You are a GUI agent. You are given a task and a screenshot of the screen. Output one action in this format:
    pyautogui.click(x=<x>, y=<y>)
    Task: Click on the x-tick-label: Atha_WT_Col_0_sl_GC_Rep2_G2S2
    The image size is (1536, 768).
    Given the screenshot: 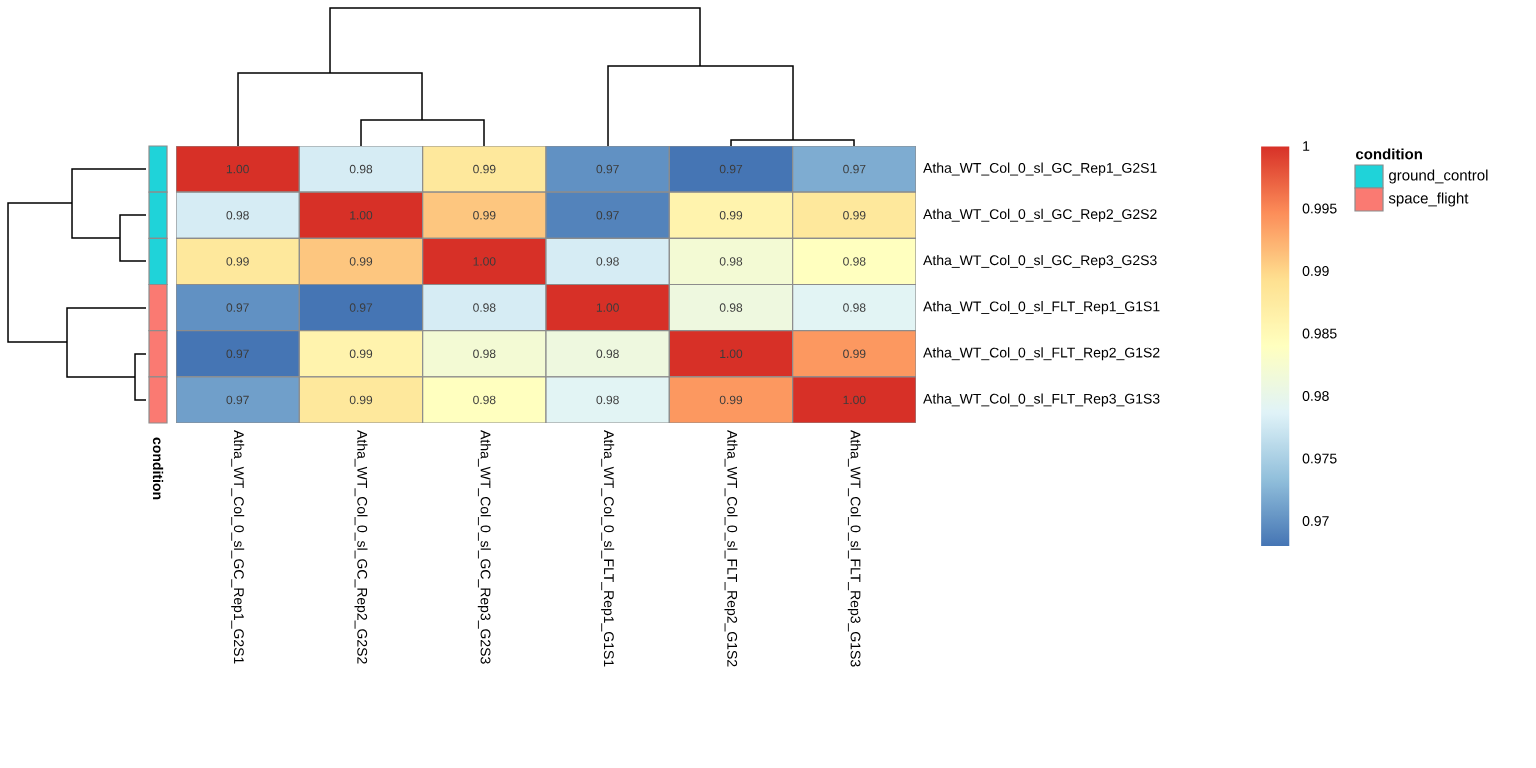 What is the action you would take?
    pyautogui.click(x=361, y=547)
    